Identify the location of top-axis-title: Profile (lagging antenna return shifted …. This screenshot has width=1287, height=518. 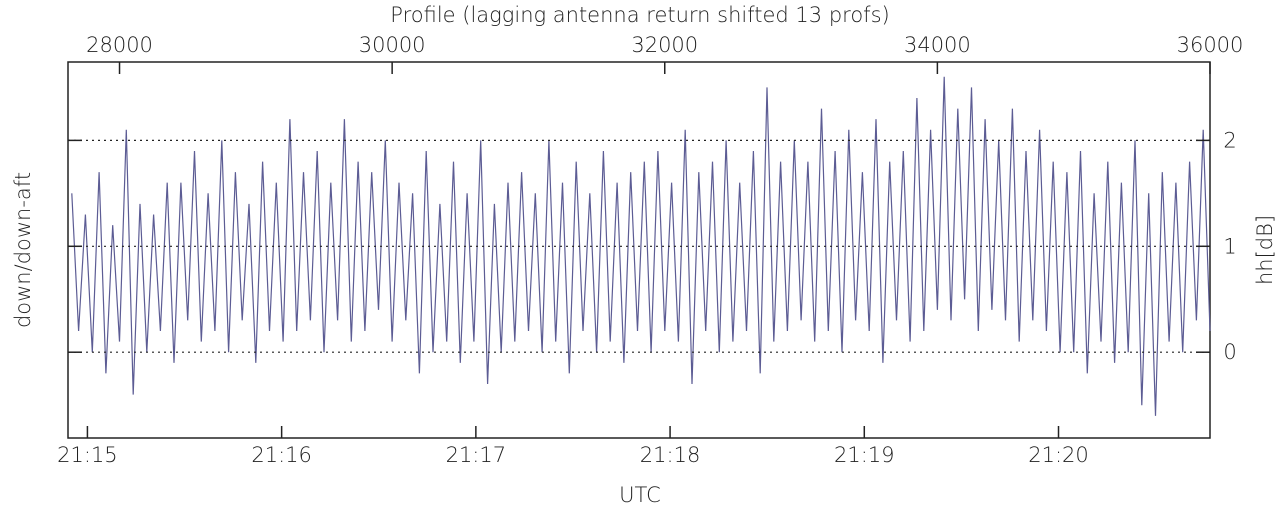
(639, 15).